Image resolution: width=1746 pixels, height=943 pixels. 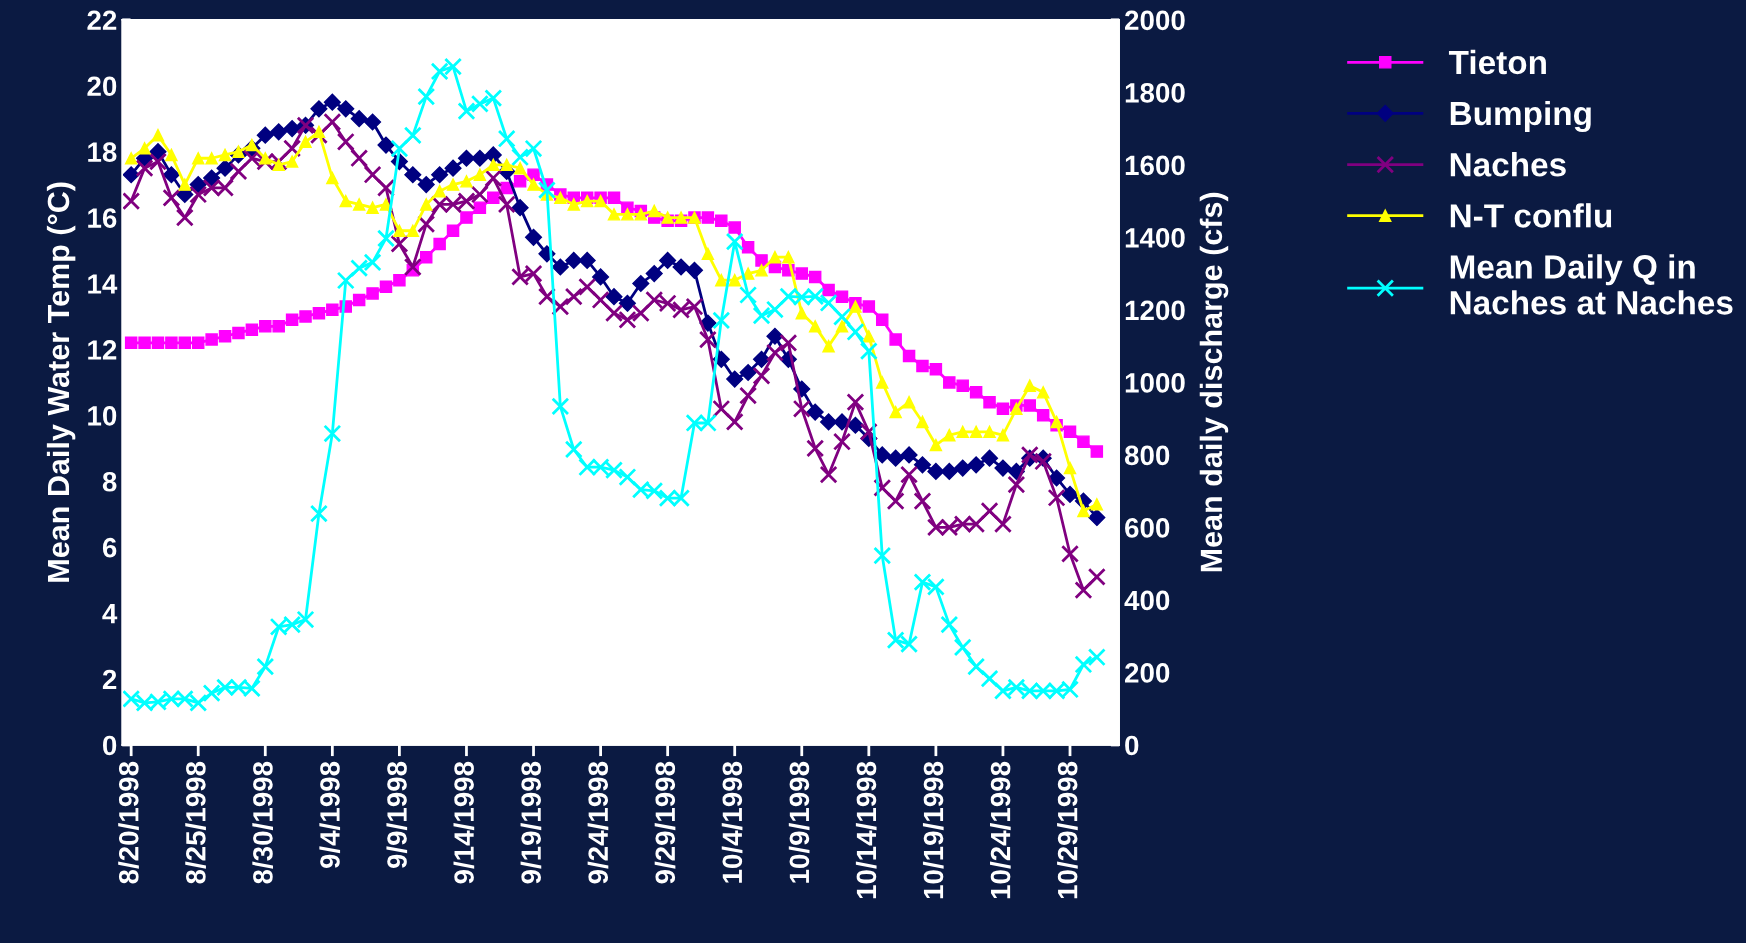 I want to click on y-tick-label: 12, so click(x=102, y=350).